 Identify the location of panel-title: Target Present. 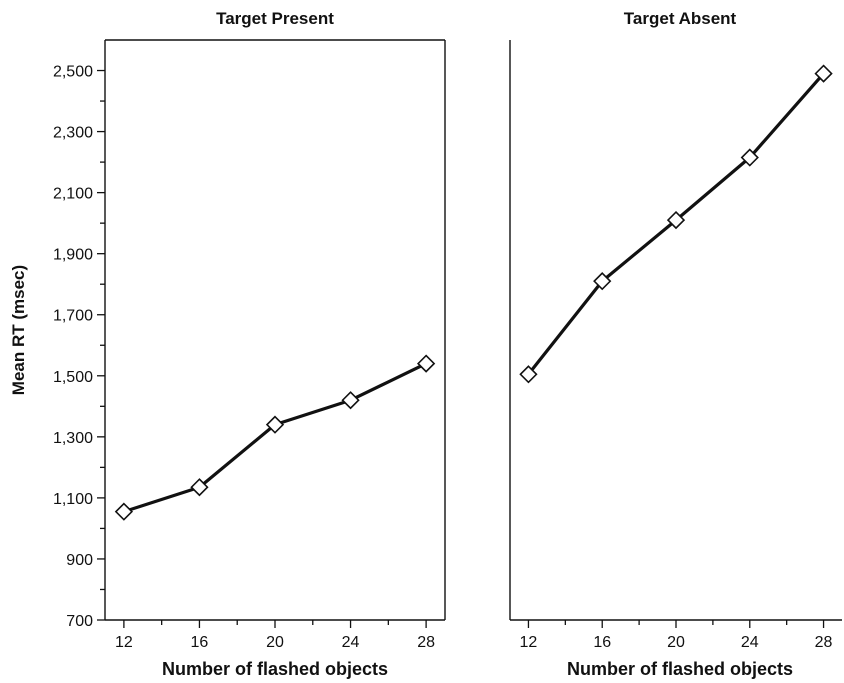
(275, 18).